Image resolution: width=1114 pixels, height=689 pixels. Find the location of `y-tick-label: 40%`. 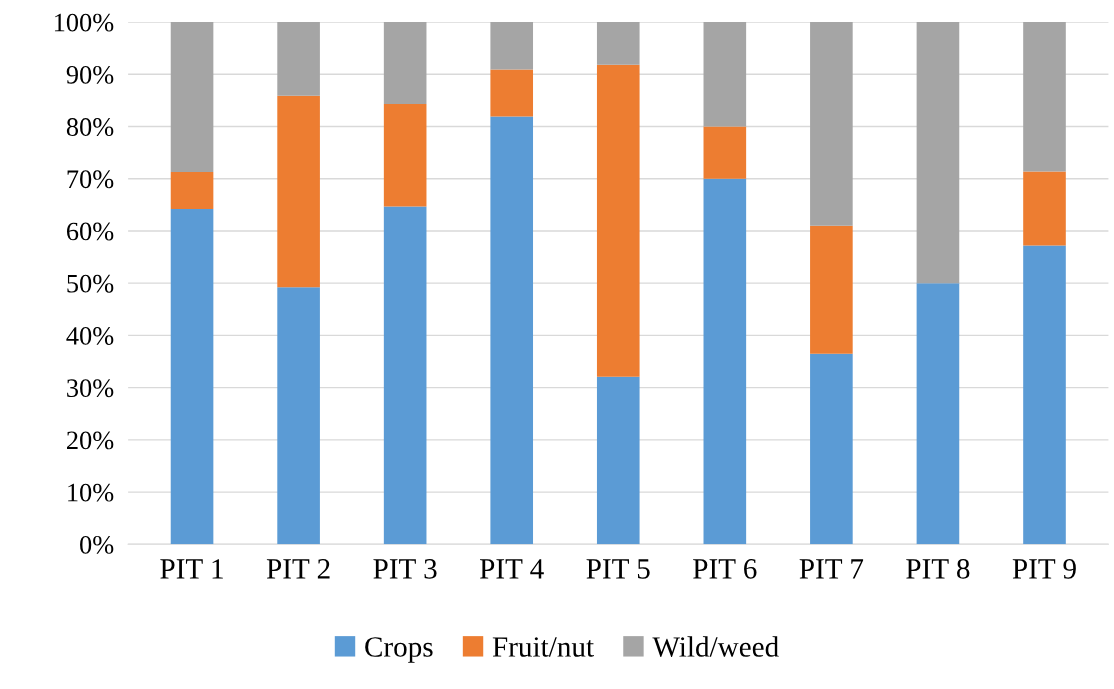

y-tick-label: 40% is located at coordinates (90, 336).